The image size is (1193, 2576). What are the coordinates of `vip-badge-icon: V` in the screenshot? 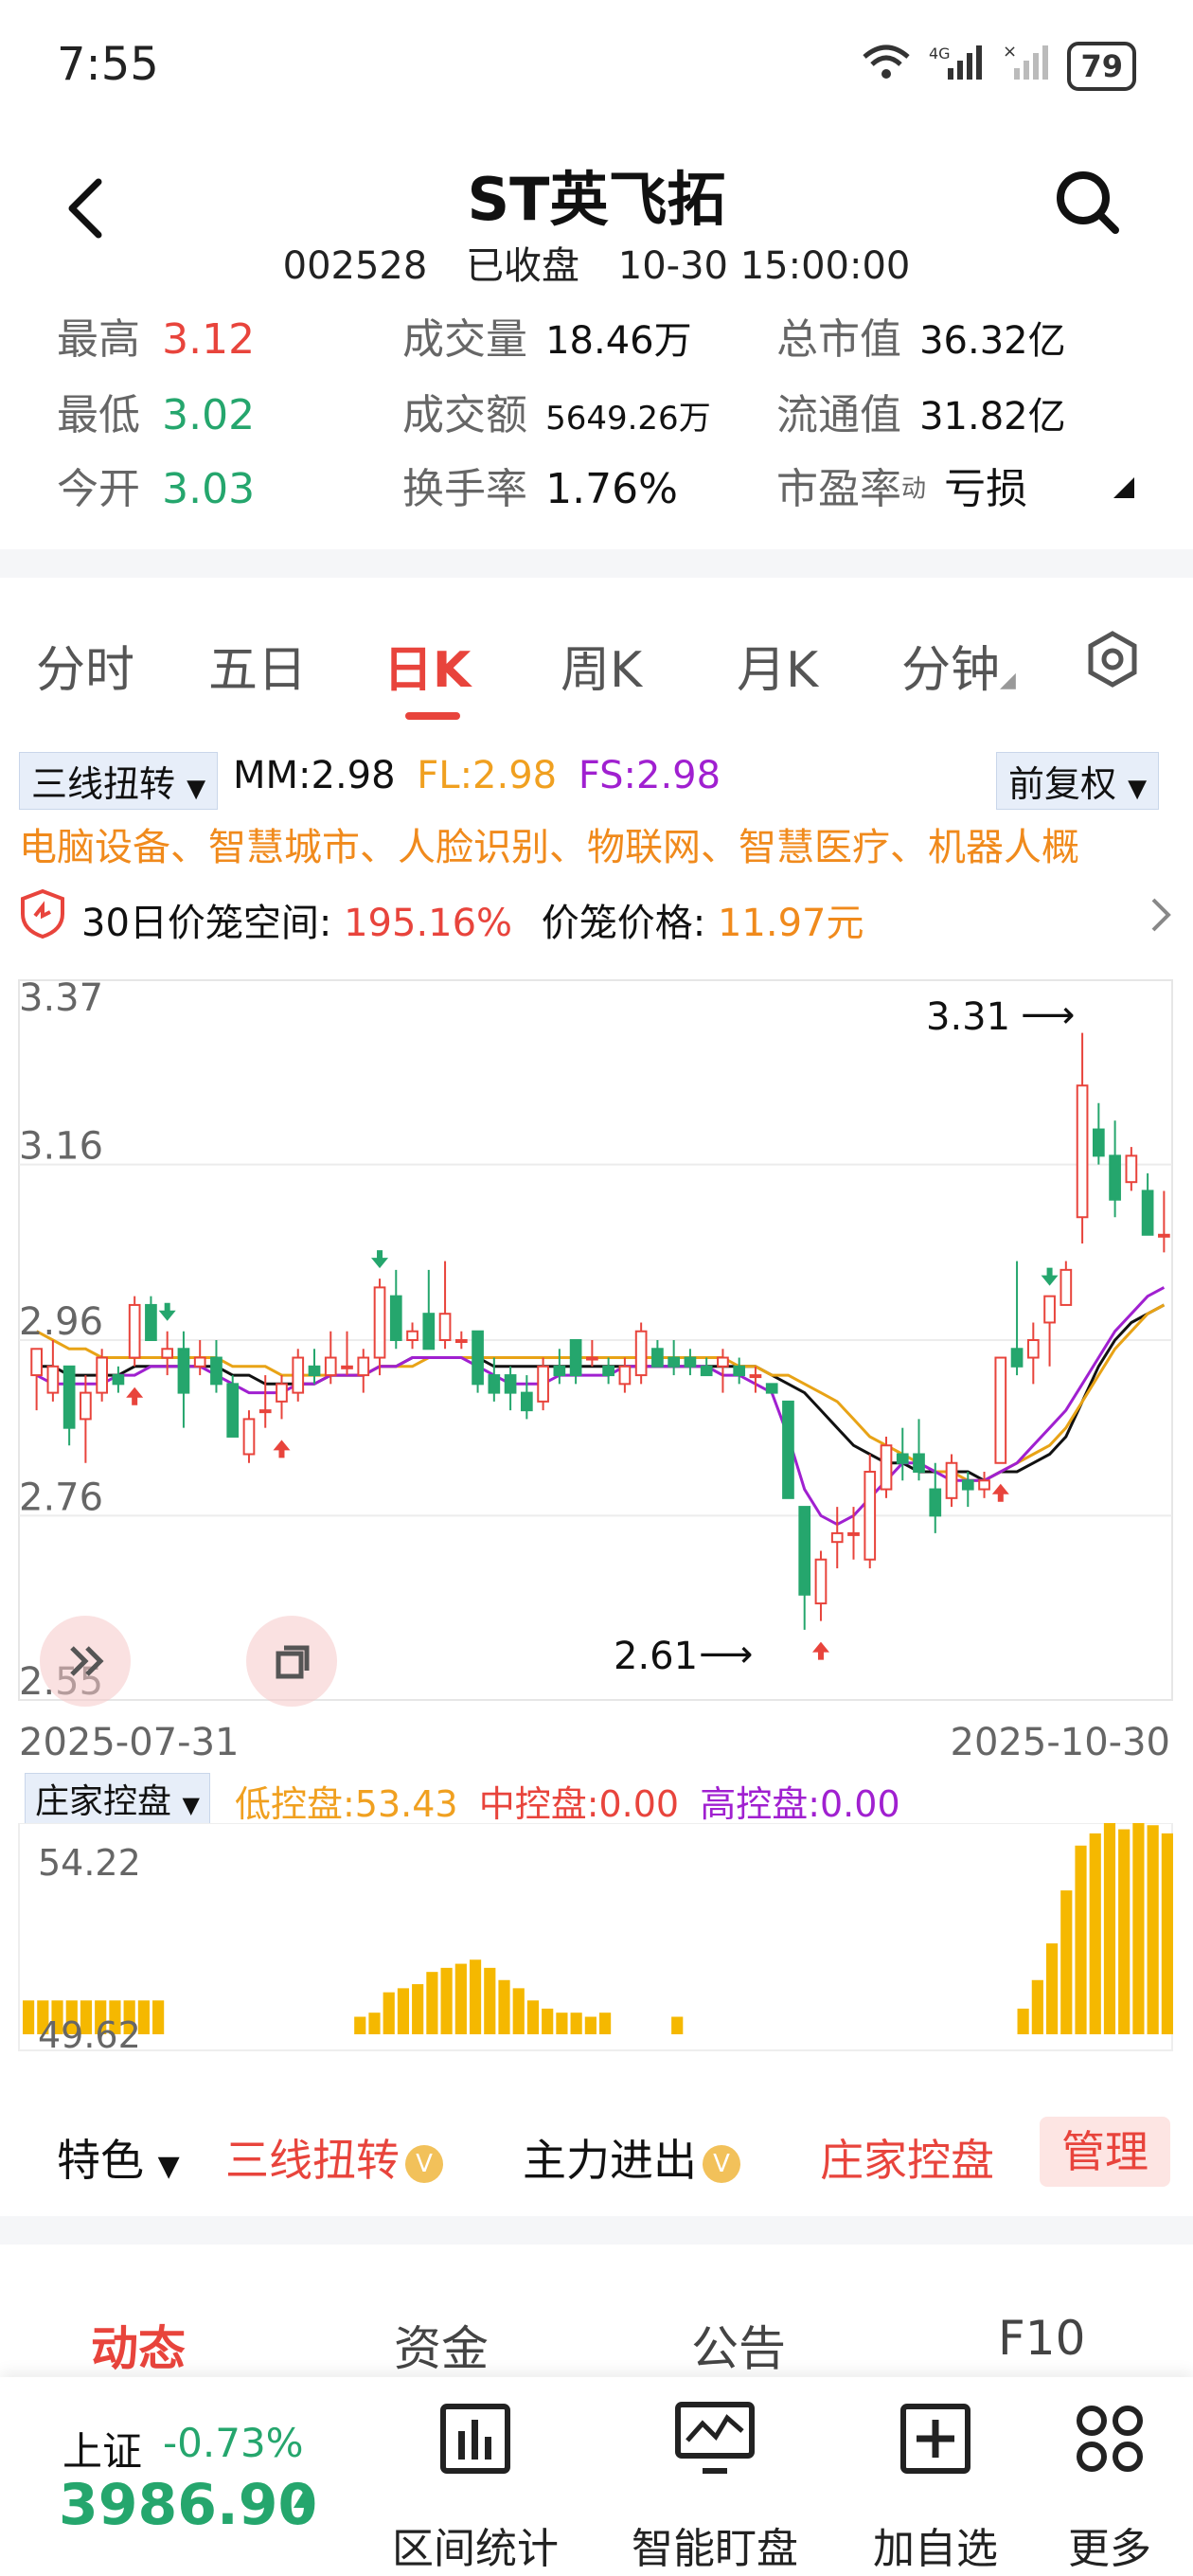 It's located at (424, 2163).